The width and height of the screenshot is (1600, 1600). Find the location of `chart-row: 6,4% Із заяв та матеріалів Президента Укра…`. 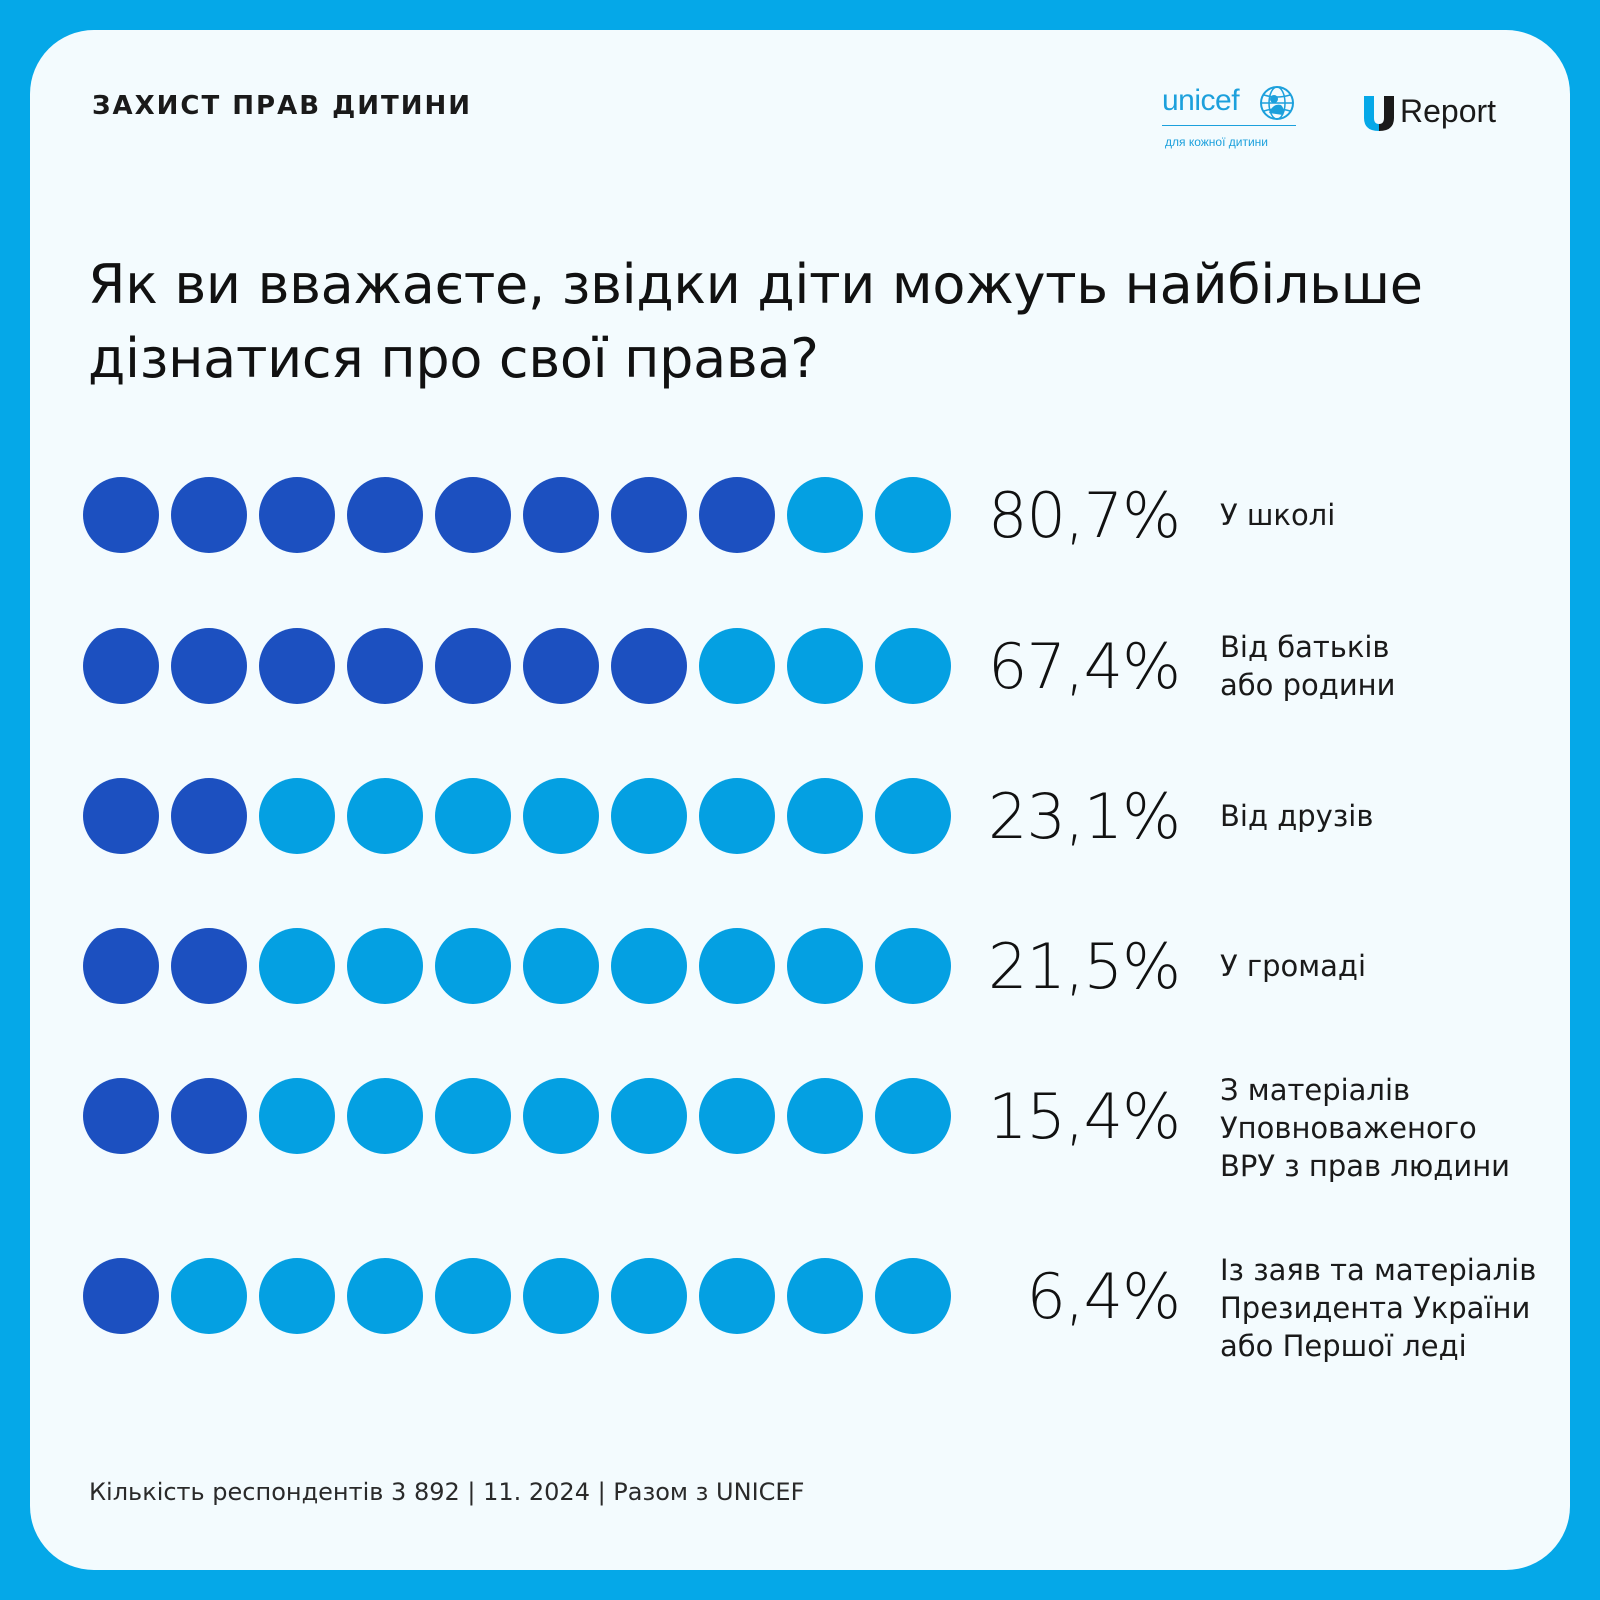

chart-row: 6,4% Із заяв та матеріалів Президента Укра… is located at coordinates (809, 1308).